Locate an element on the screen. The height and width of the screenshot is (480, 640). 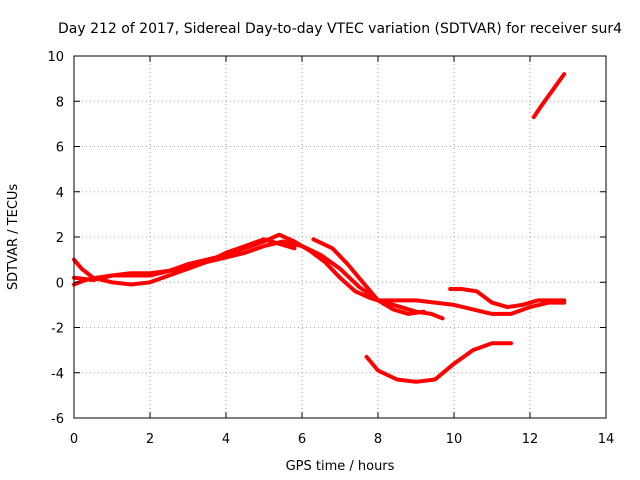
x-tick-label: 6 is located at coordinates (302, 439).